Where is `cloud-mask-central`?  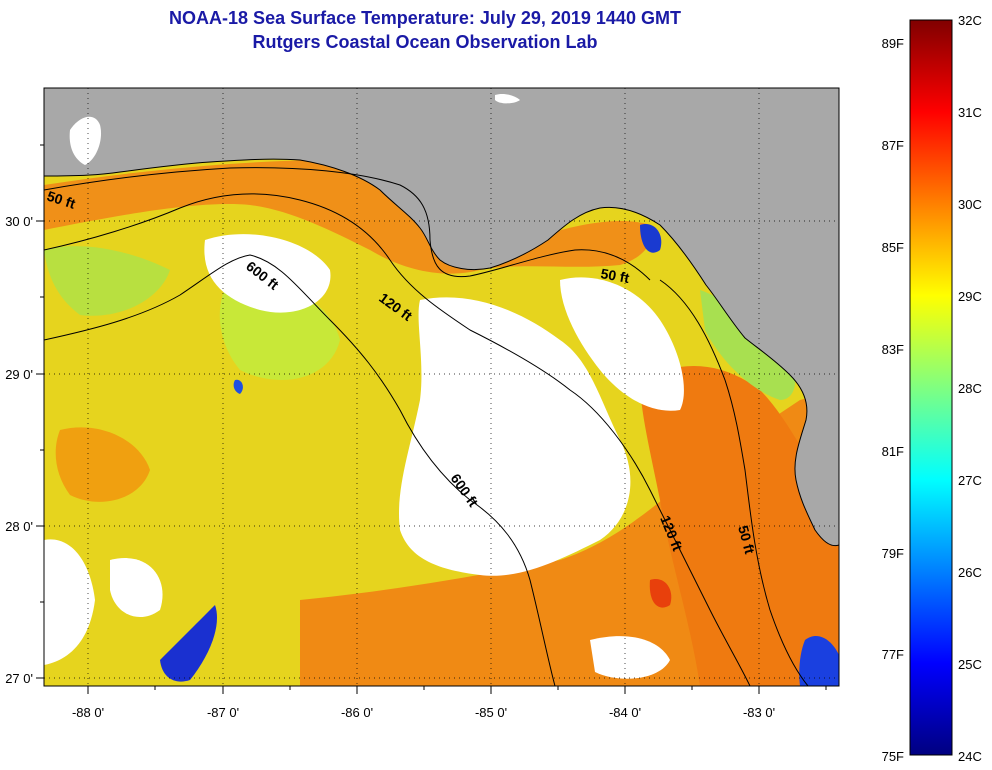 cloud-mask-central is located at coordinates (515, 436).